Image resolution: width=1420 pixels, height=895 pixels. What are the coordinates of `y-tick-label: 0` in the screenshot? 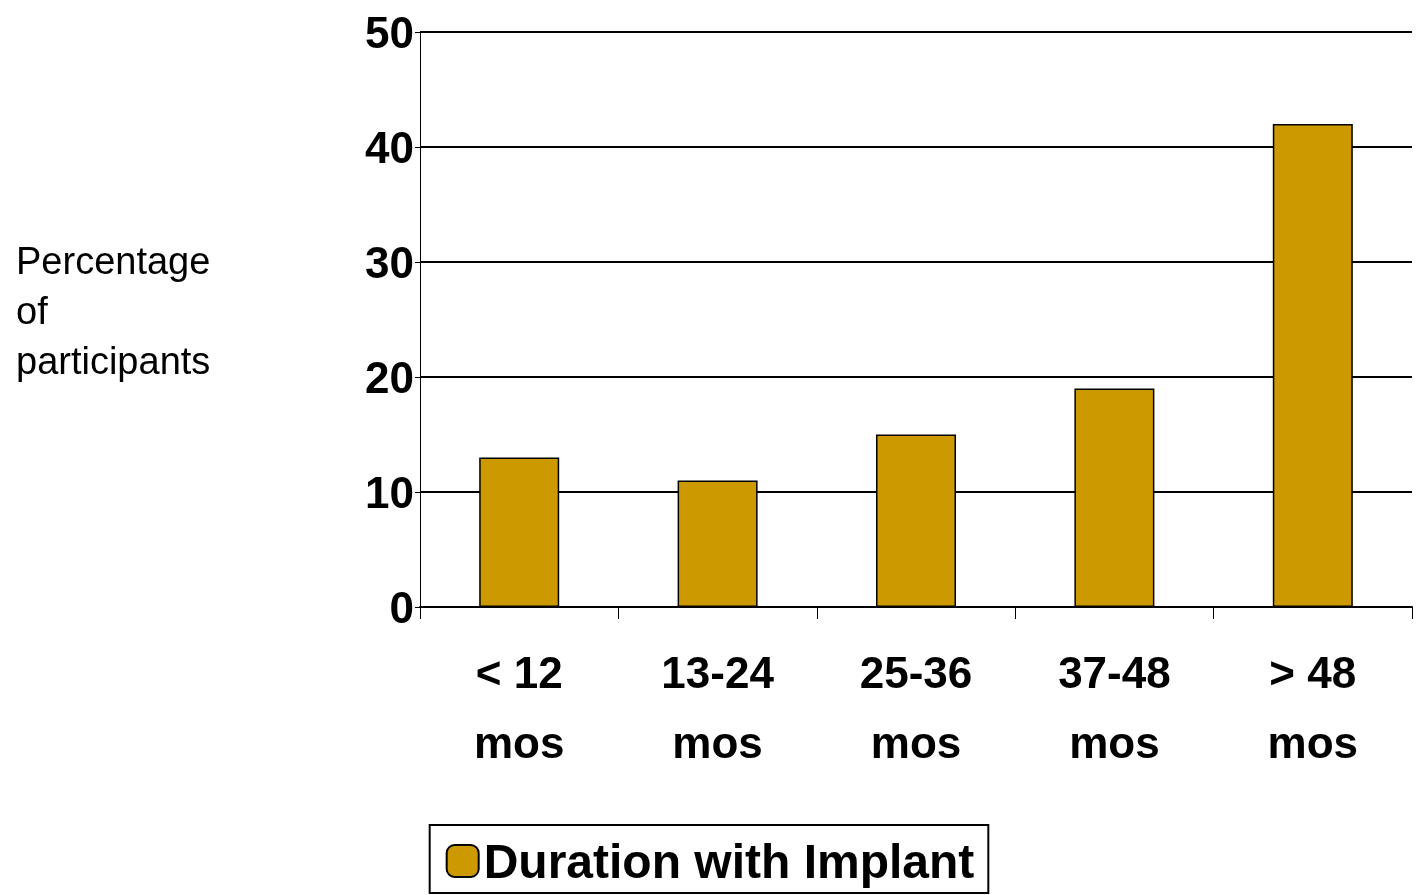 It's located at (401, 607).